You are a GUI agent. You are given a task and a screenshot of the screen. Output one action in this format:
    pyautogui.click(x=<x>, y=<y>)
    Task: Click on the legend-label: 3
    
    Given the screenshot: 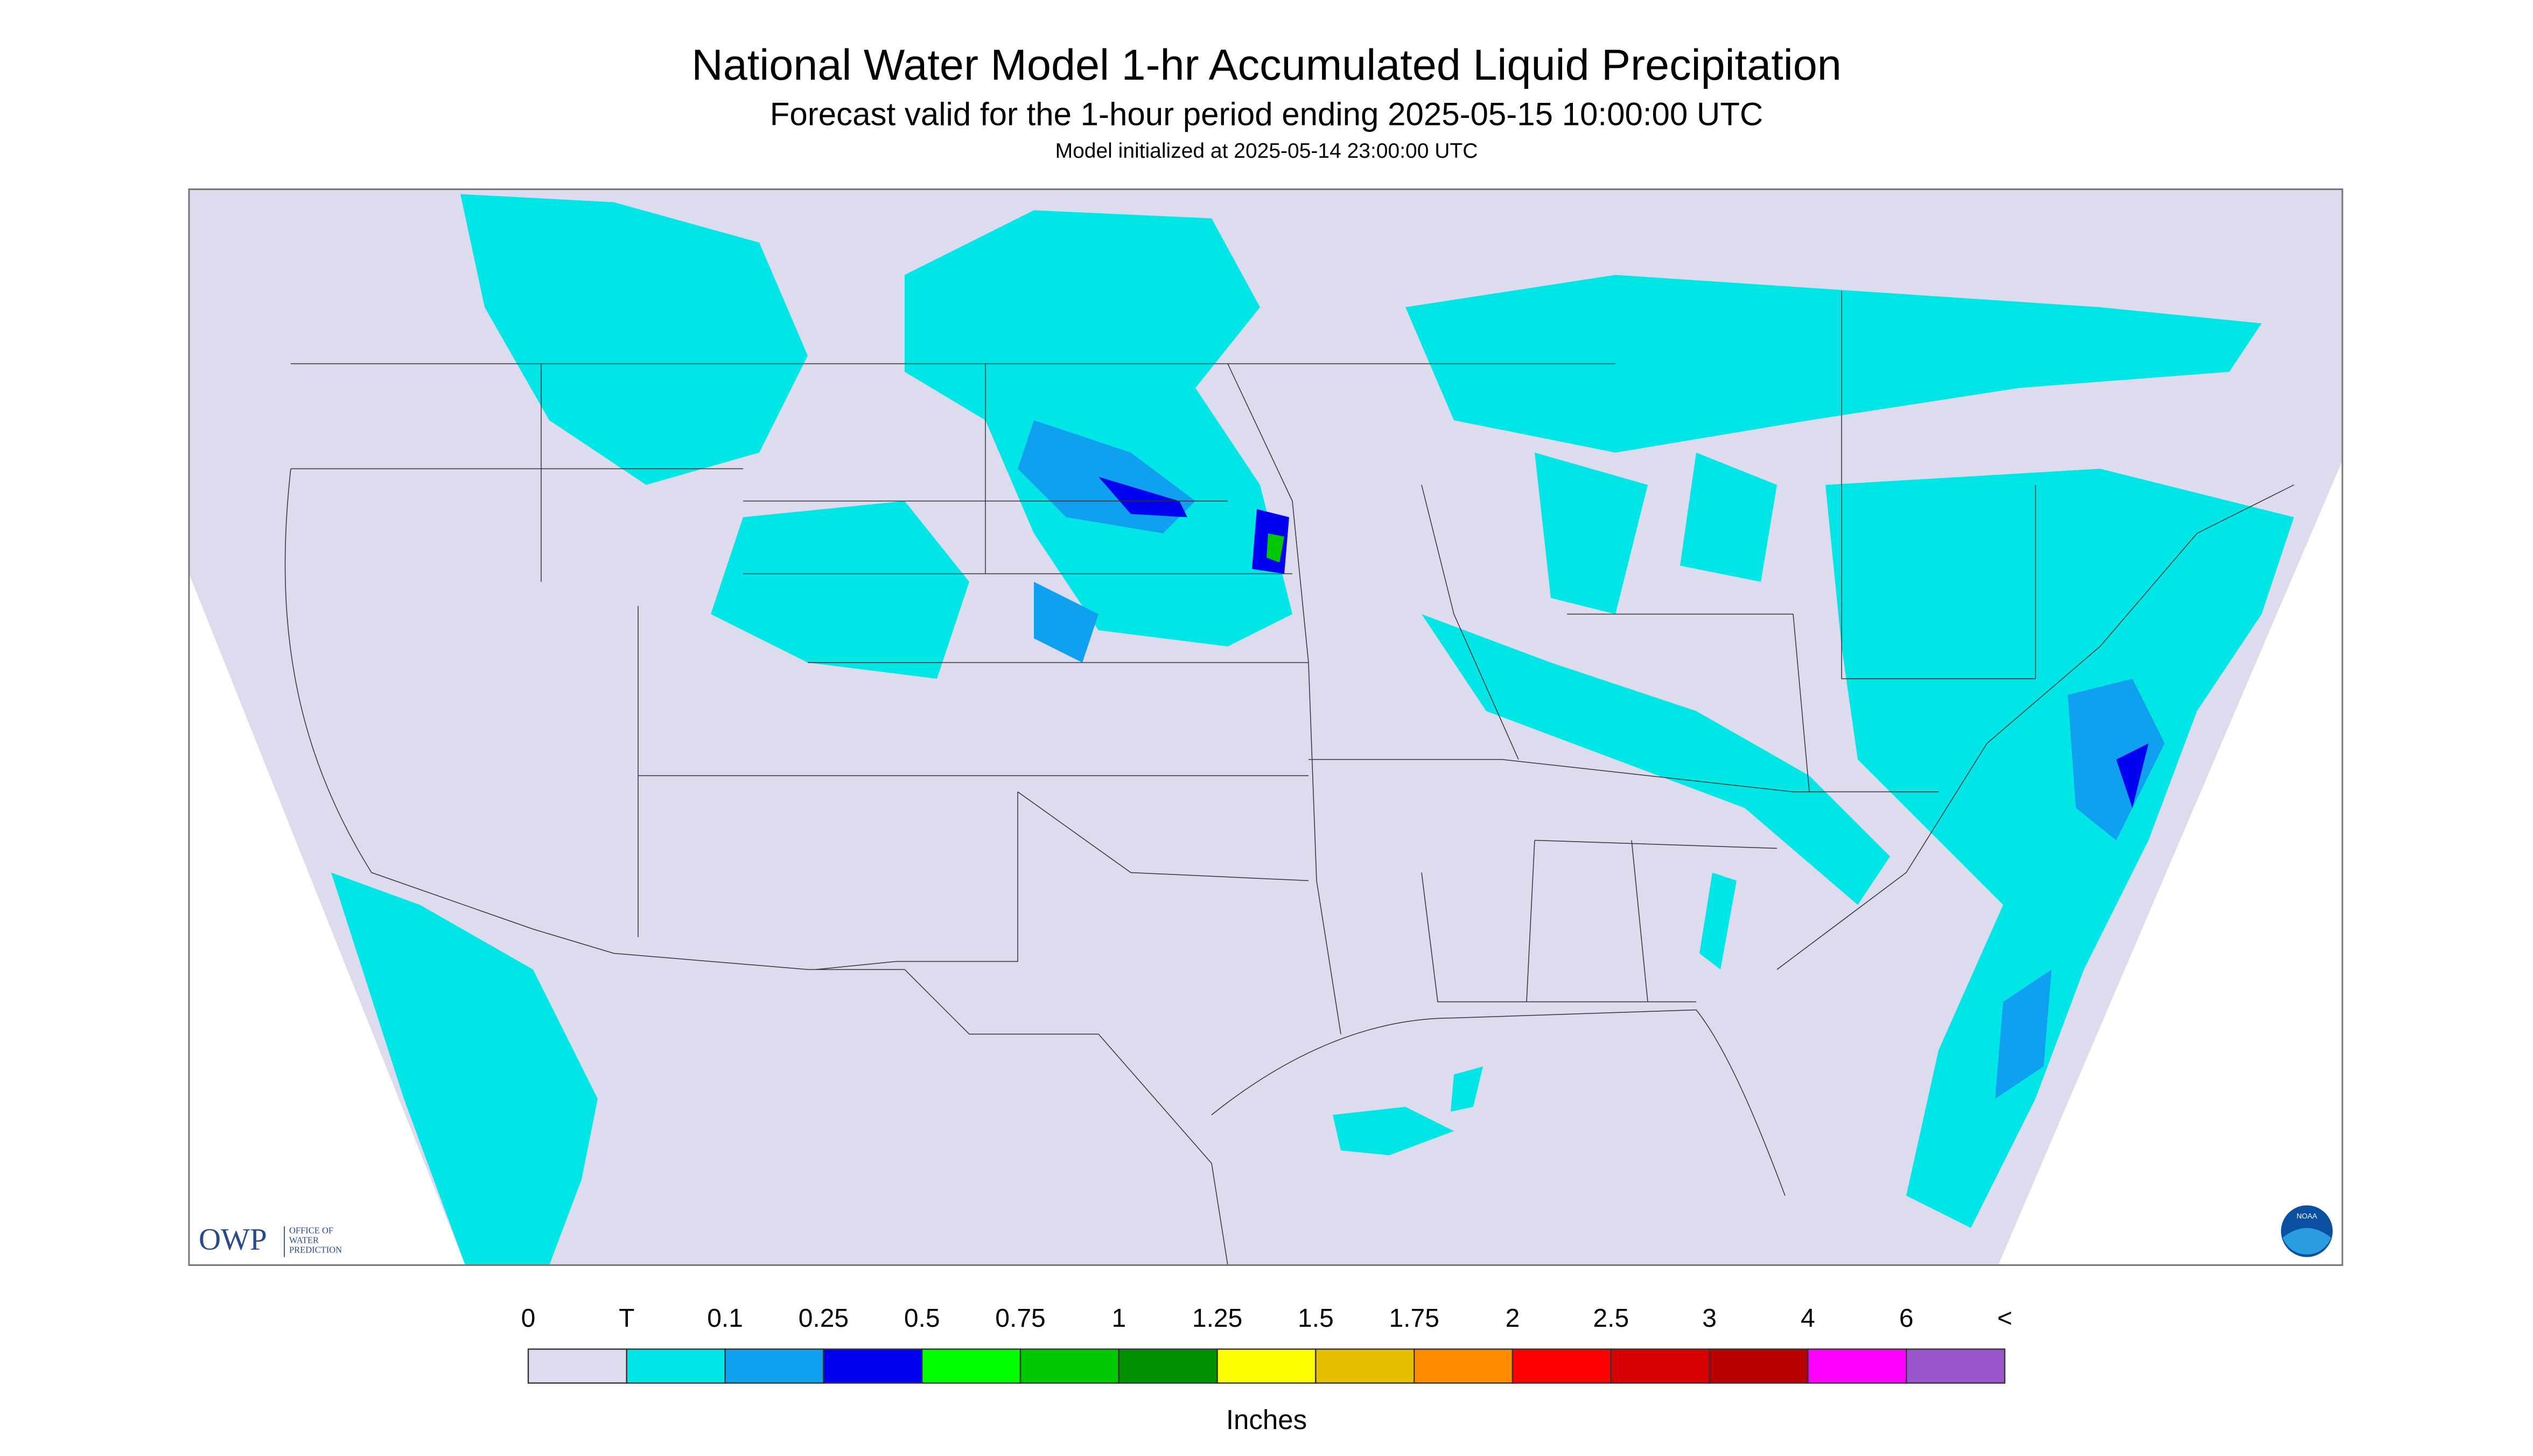 What is the action you would take?
    pyautogui.click(x=1709, y=1318)
    